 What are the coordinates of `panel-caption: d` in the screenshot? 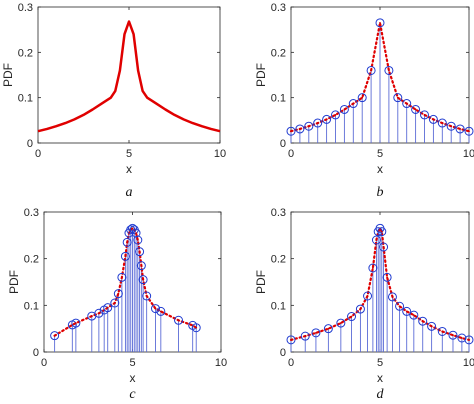 It's located at (381, 394).